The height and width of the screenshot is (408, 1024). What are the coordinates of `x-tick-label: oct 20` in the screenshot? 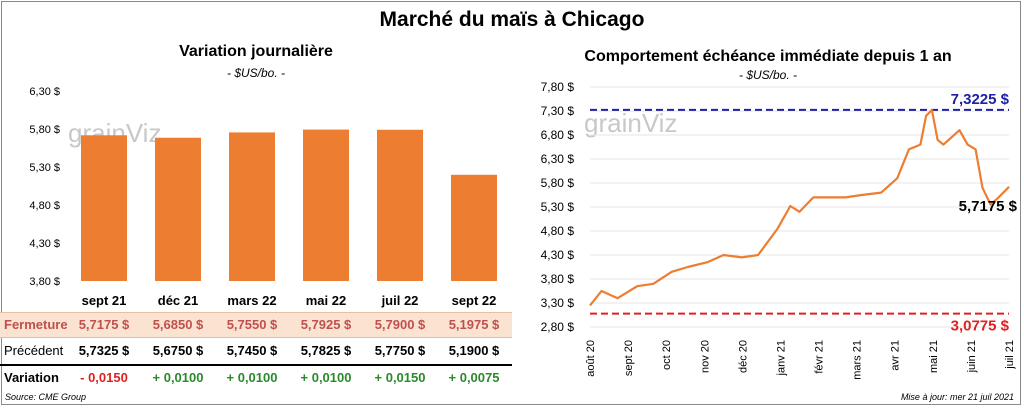 It's located at (667, 355).